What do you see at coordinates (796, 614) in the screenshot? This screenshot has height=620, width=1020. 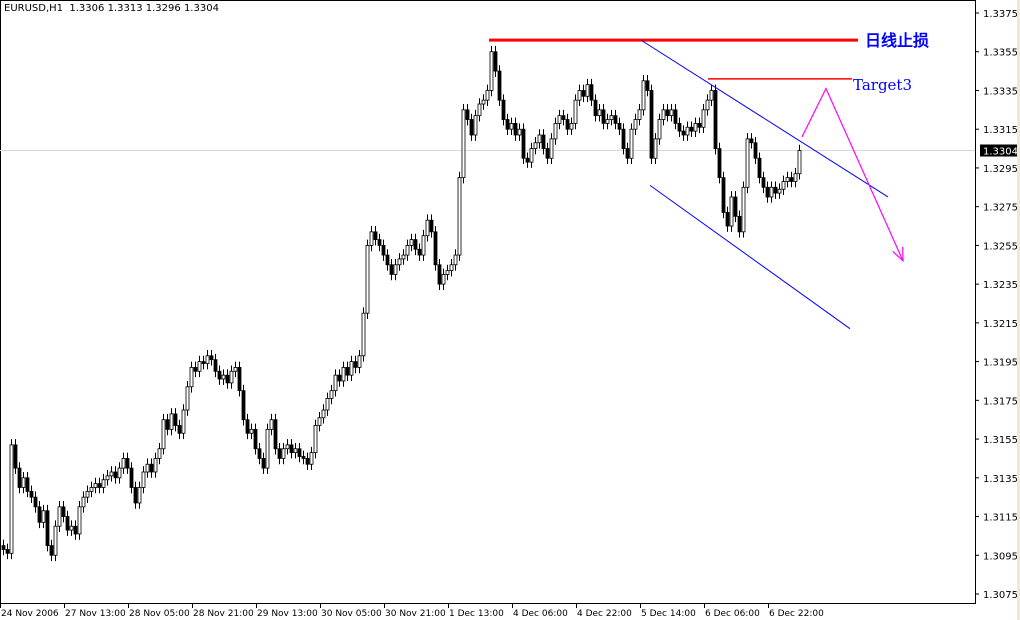 I see `x-tick-label: 6 Dec 22:00` at bounding box center [796, 614].